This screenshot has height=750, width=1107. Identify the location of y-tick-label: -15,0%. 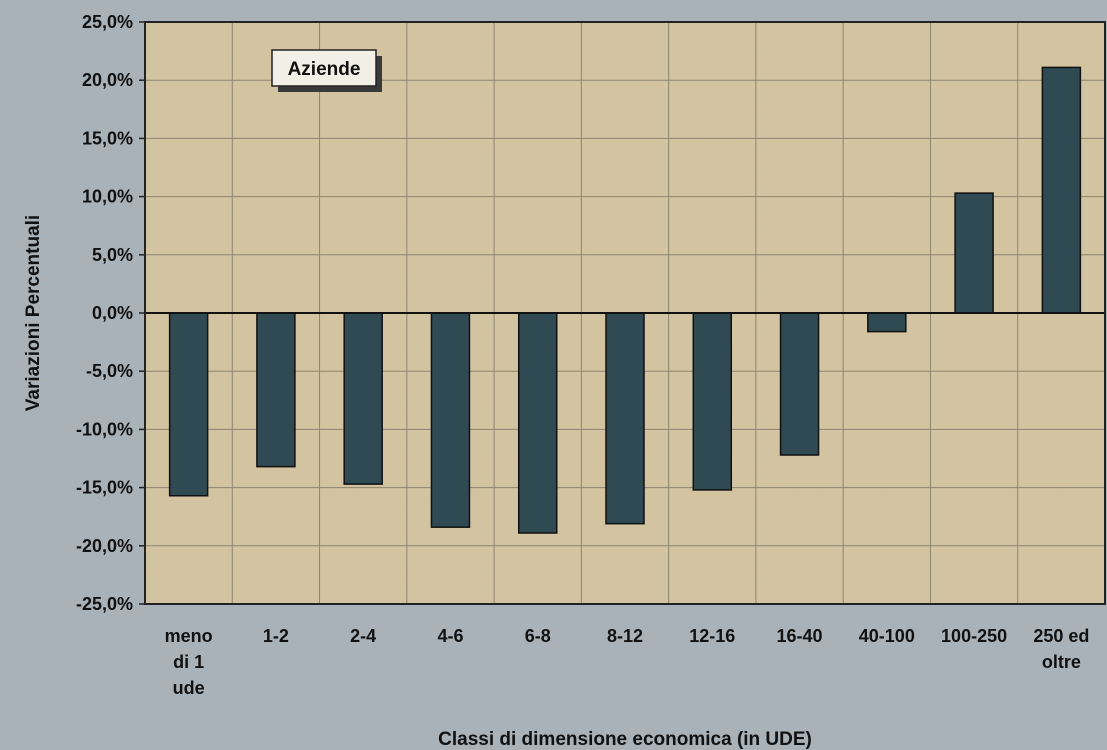
(104, 488).